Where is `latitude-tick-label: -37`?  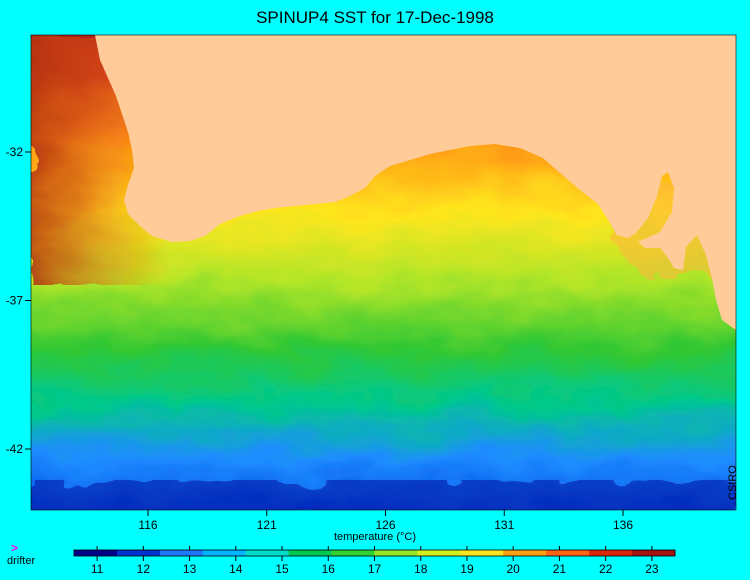 latitude-tick-label: -37 is located at coordinates (15, 301).